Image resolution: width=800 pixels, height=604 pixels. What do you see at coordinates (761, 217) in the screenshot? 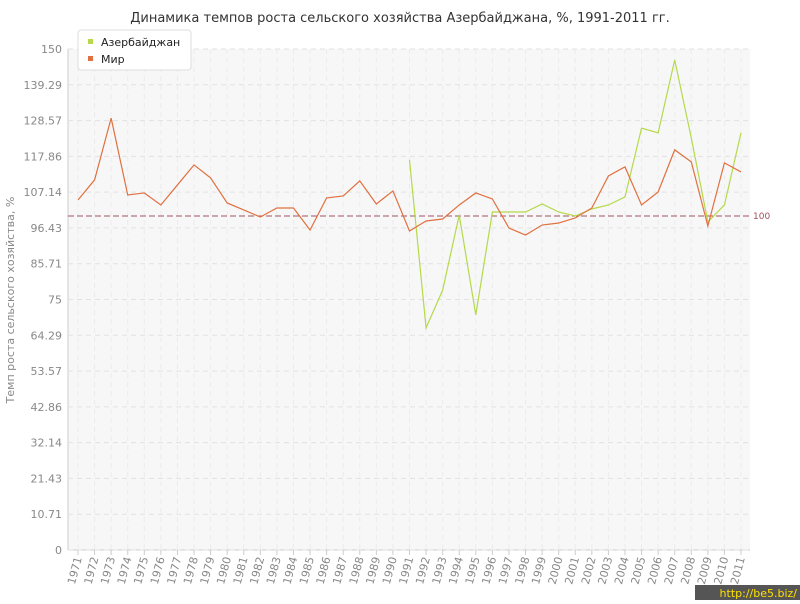
I see `reference-label: 100` at bounding box center [761, 217].